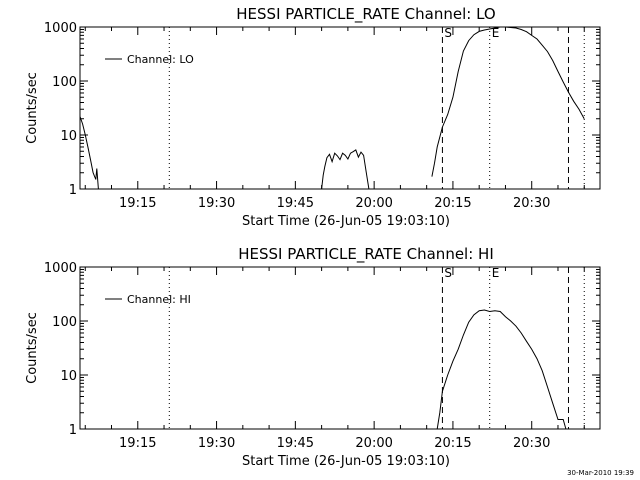 The image size is (640, 480). Describe the element at coordinates (159, 299) in the screenshot. I see `legend-label: Channel: HI` at that location.